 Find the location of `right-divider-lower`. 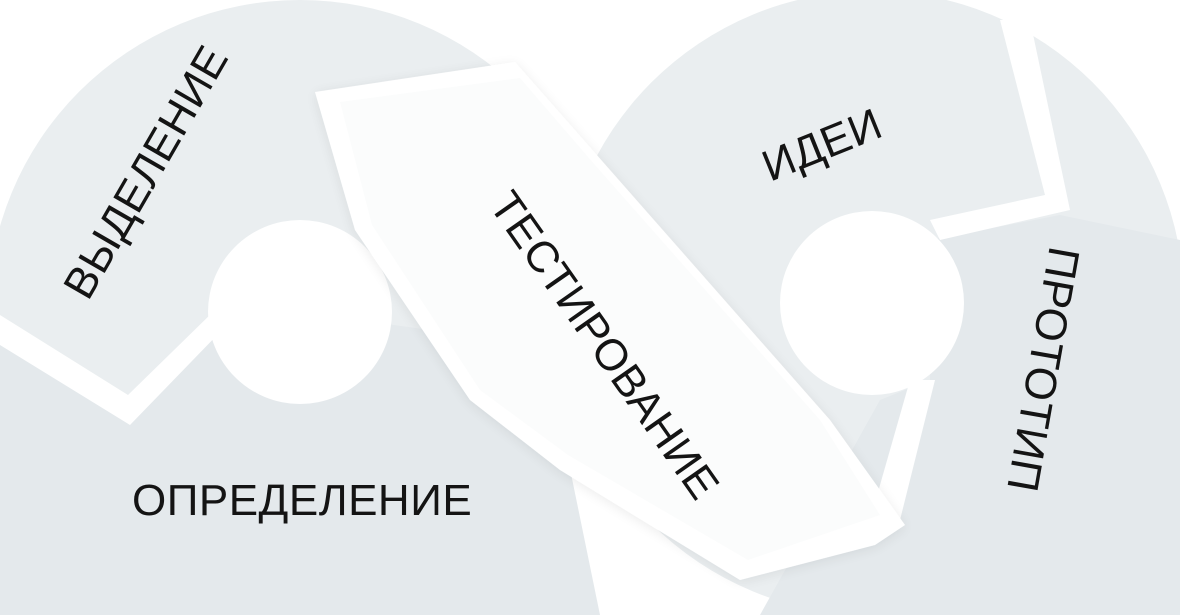

right-divider-lower is located at coordinates (902, 450).